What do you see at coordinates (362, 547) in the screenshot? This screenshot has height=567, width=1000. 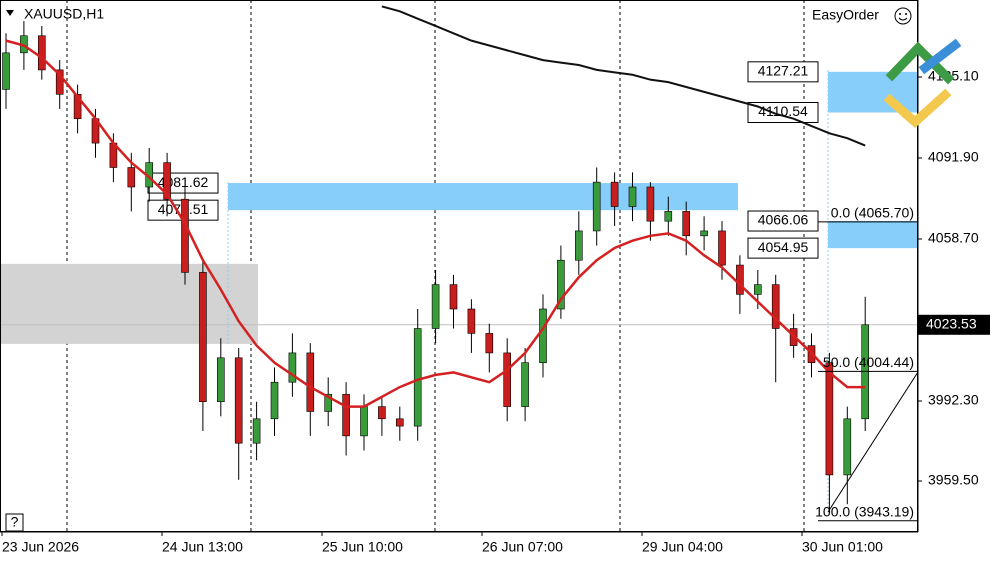 I see `x-tick-label: 25 Jun 10:00` at bounding box center [362, 547].